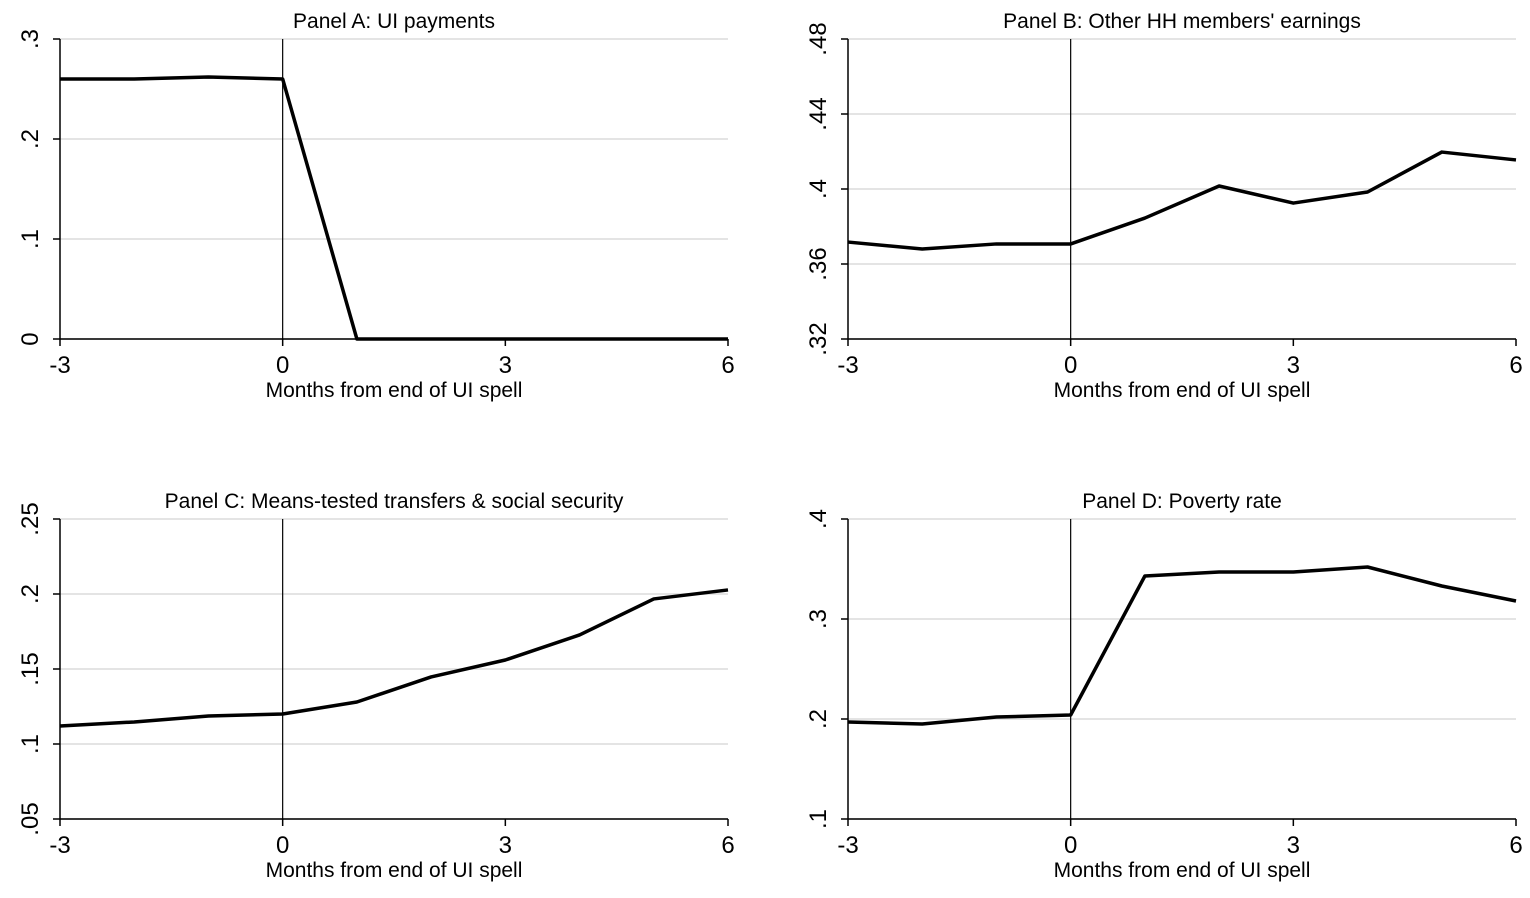 The image size is (1530, 898). What do you see at coordinates (1182, 501) in the screenshot?
I see `panel-title: Panel D: Poverty rate` at bounding box center [1182, 501].